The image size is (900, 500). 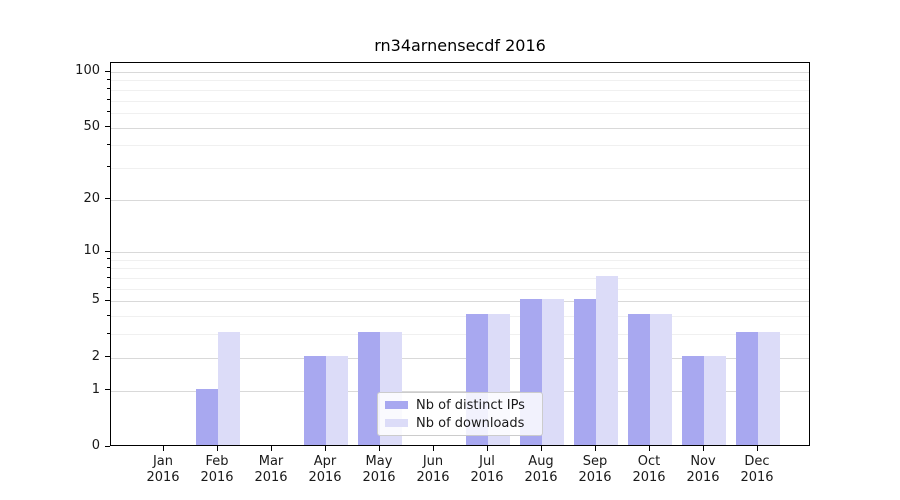 What do you see at coordinates (87, 70) in the screenshot?
I see `y-tick-label-100: 100` at bounding box center [87, 70].